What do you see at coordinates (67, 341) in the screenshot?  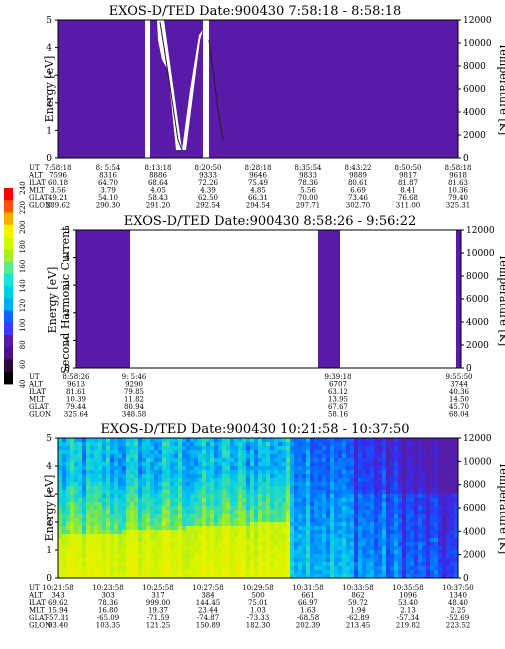 I see `y-tick-label: 1` at bounding box center [67, 341].